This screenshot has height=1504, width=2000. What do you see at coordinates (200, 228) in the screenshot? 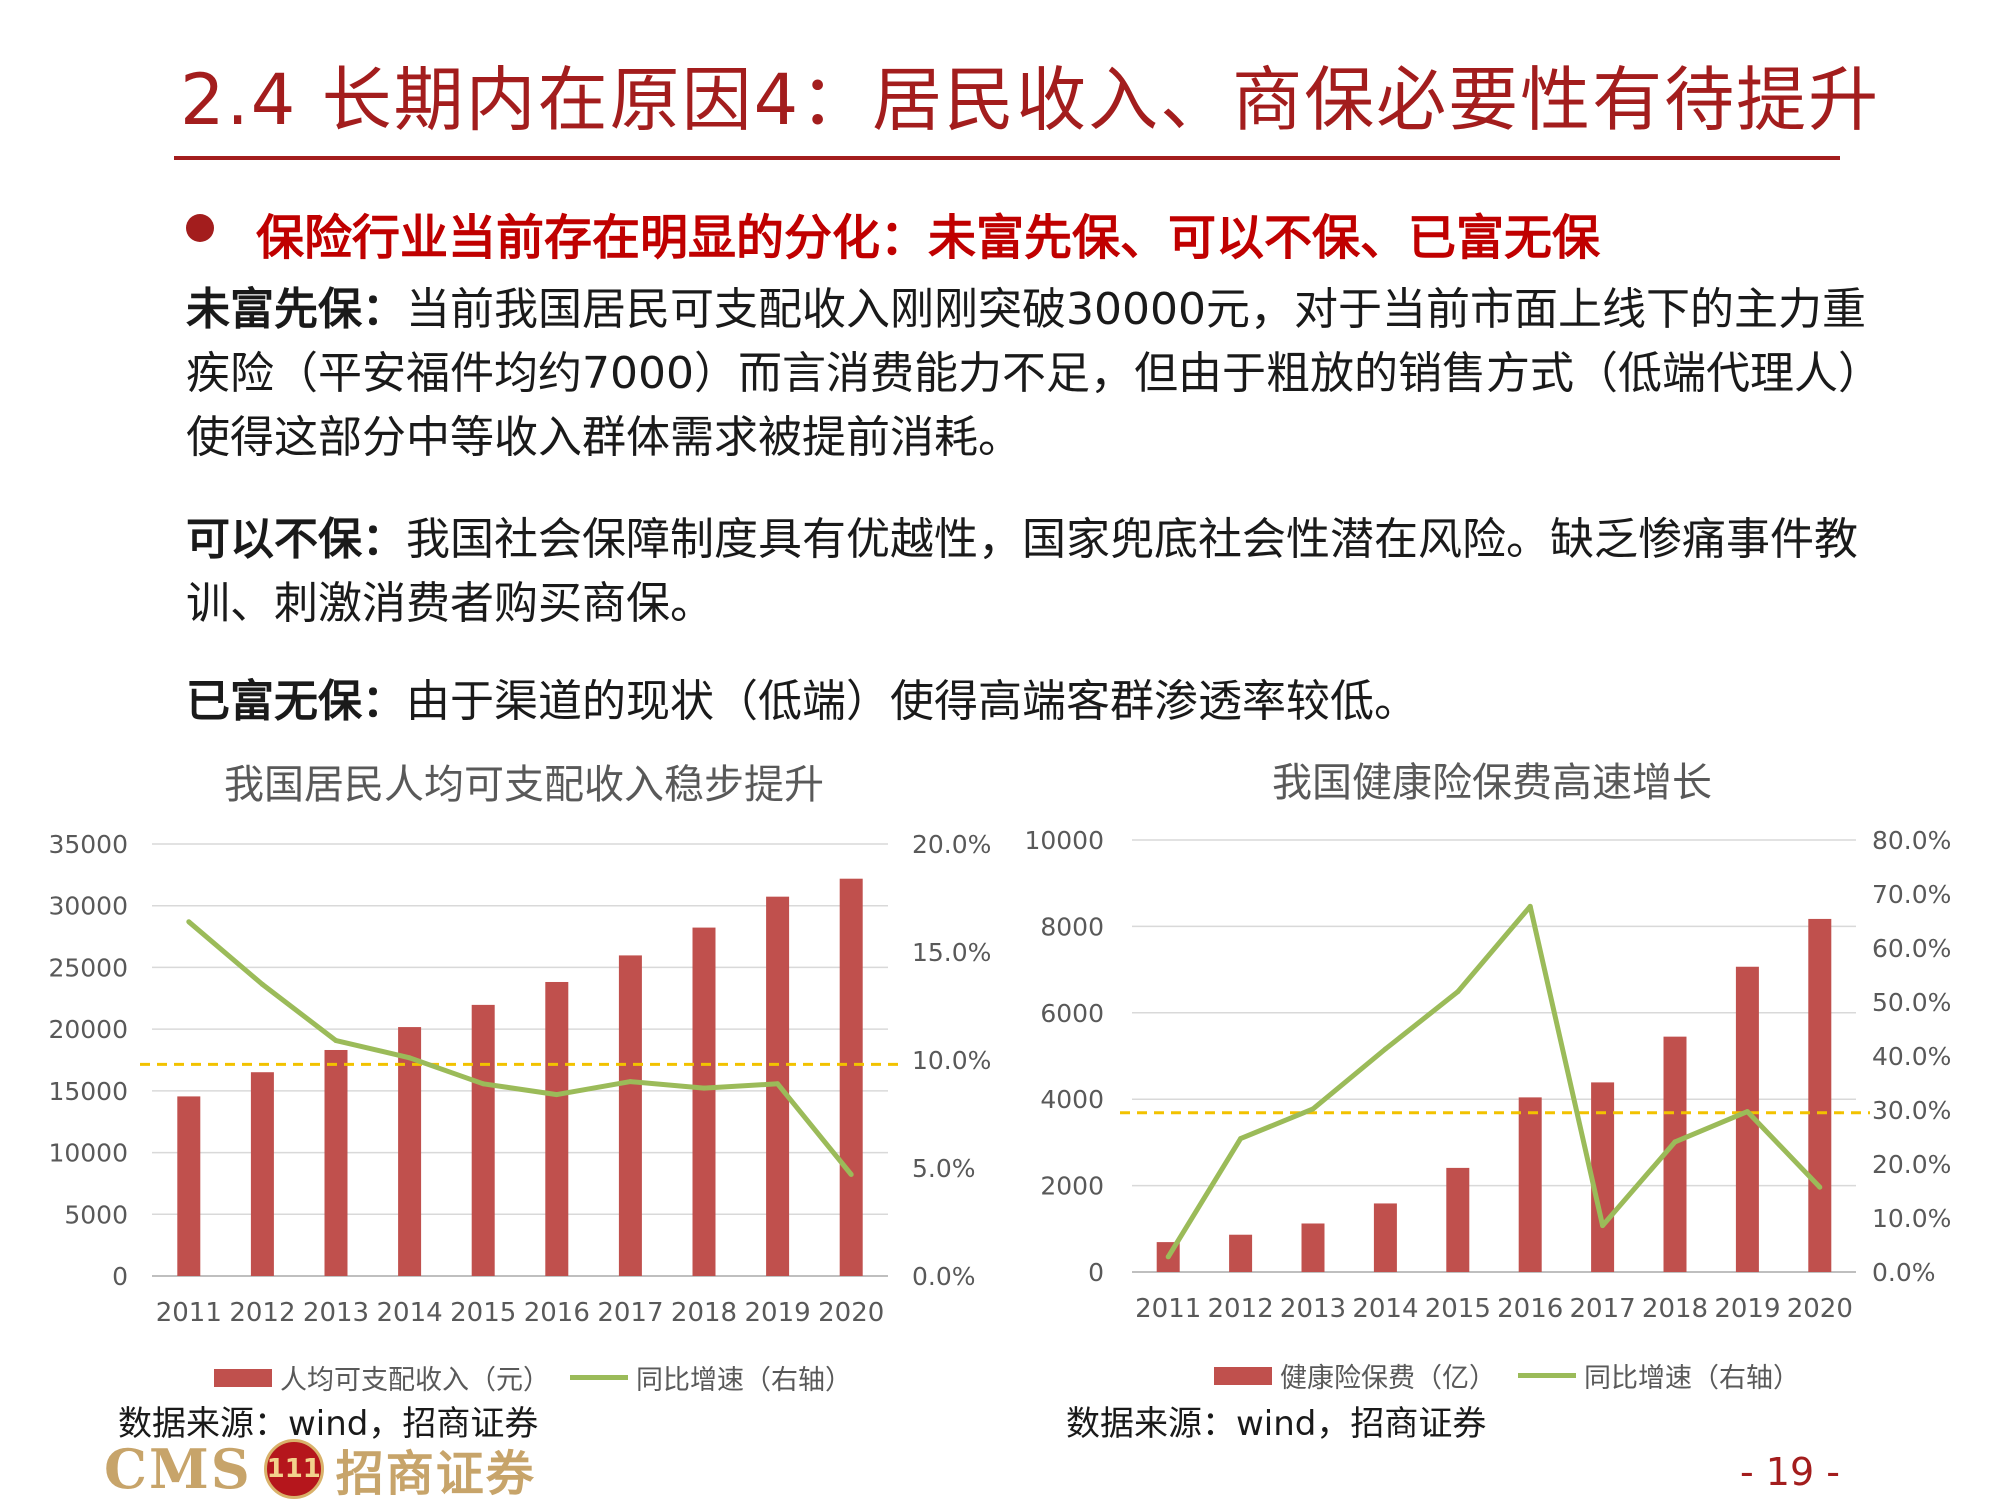
I see `bullet-icon` at bounding box center [200, 228].